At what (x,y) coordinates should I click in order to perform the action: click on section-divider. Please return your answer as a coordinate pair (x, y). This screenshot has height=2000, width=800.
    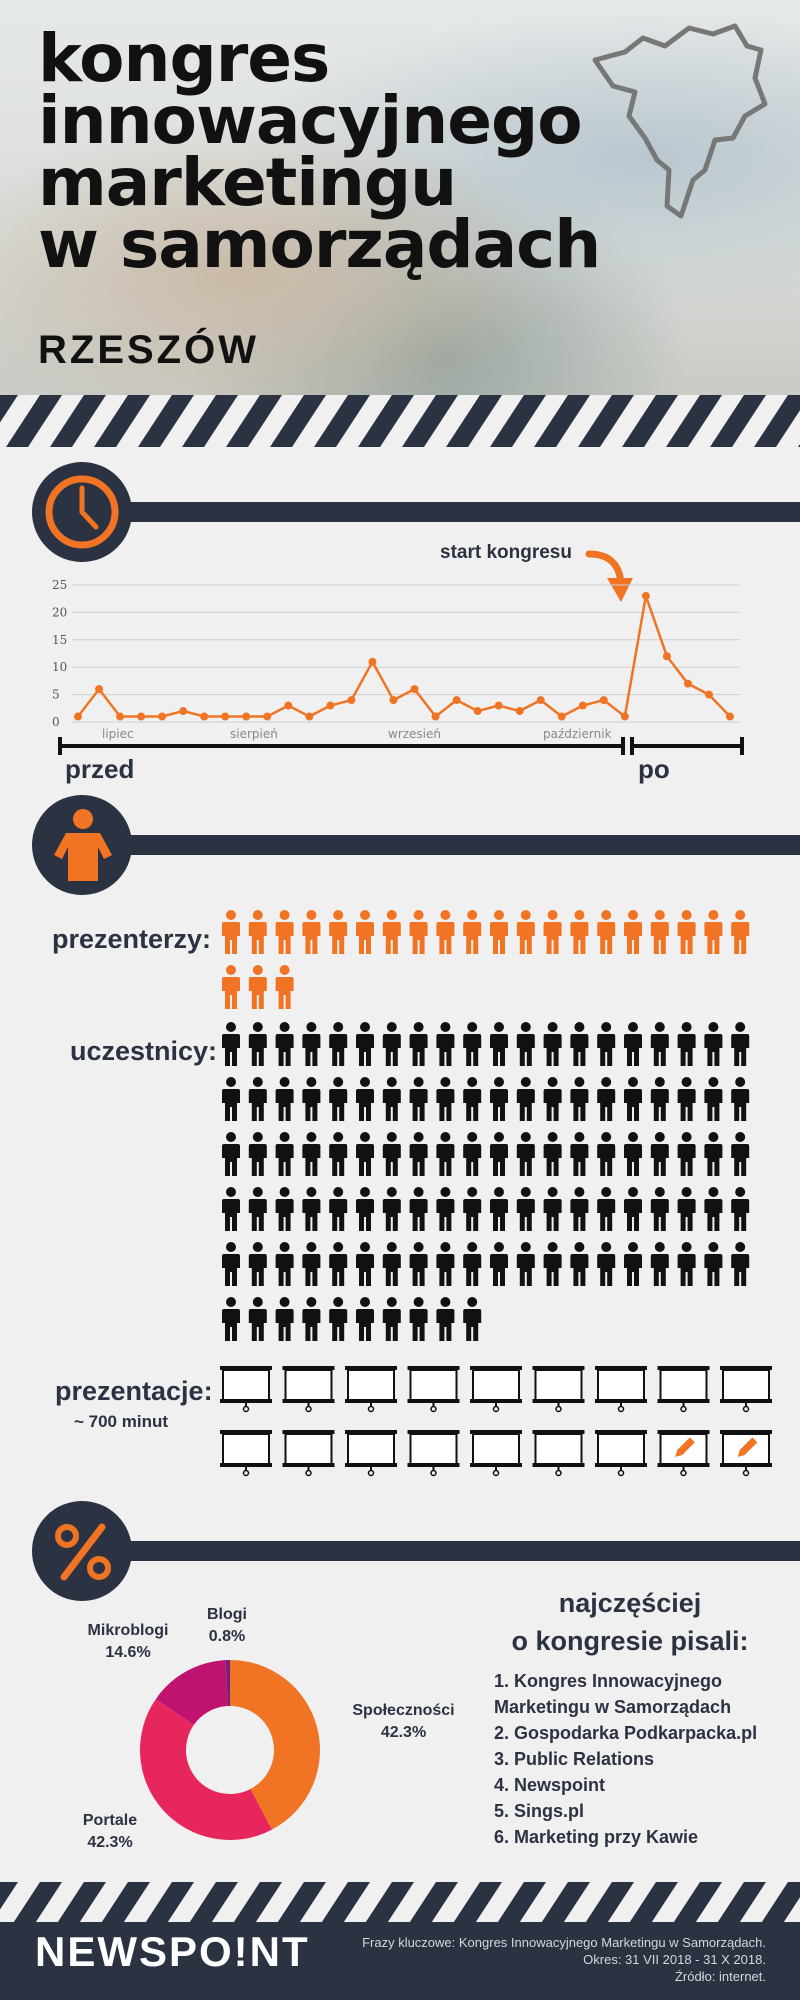
    Looking at the image, I should click on (450, 512).